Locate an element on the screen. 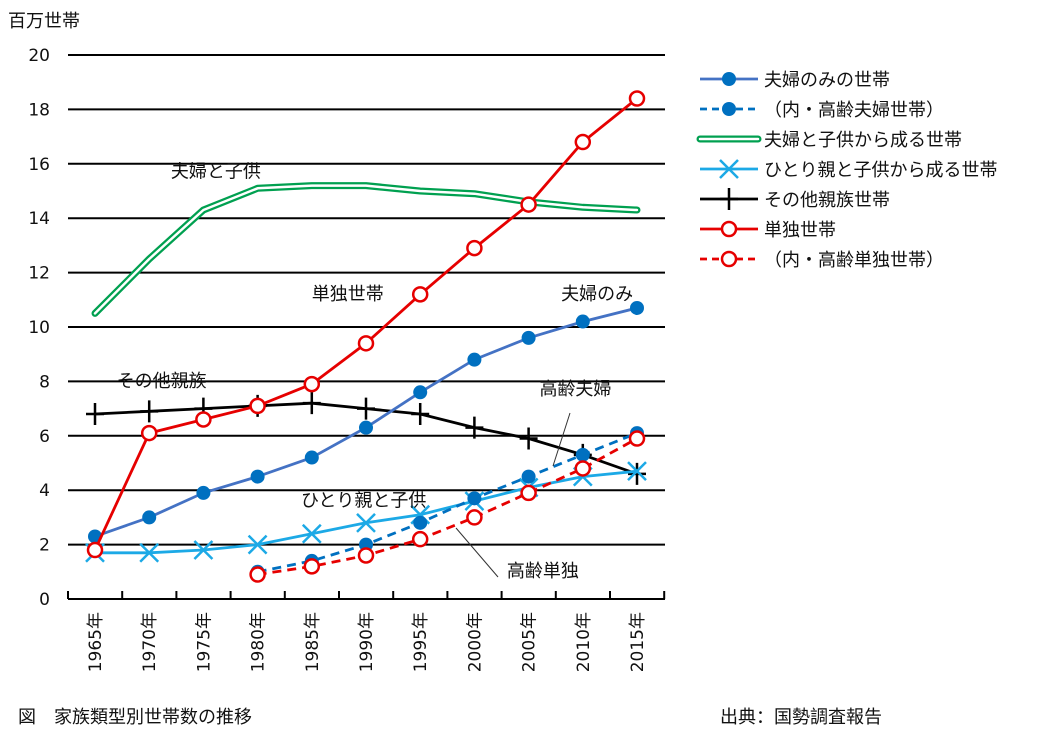  y-axis-ticks: 0 2 4 6 8 10 12 14 16 18 20 is located at coordinates (39, 328).